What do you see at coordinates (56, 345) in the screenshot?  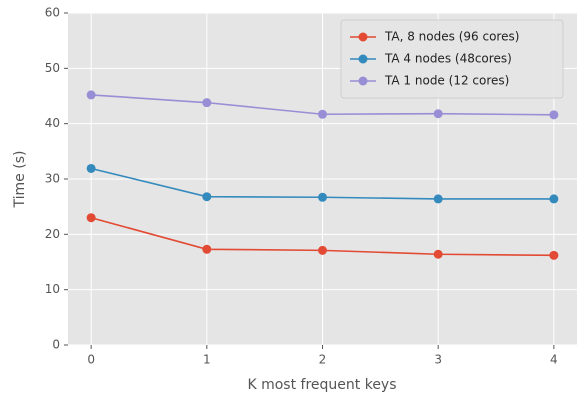 I see `y-tick-label: 0` at bounding box center [56, 345].